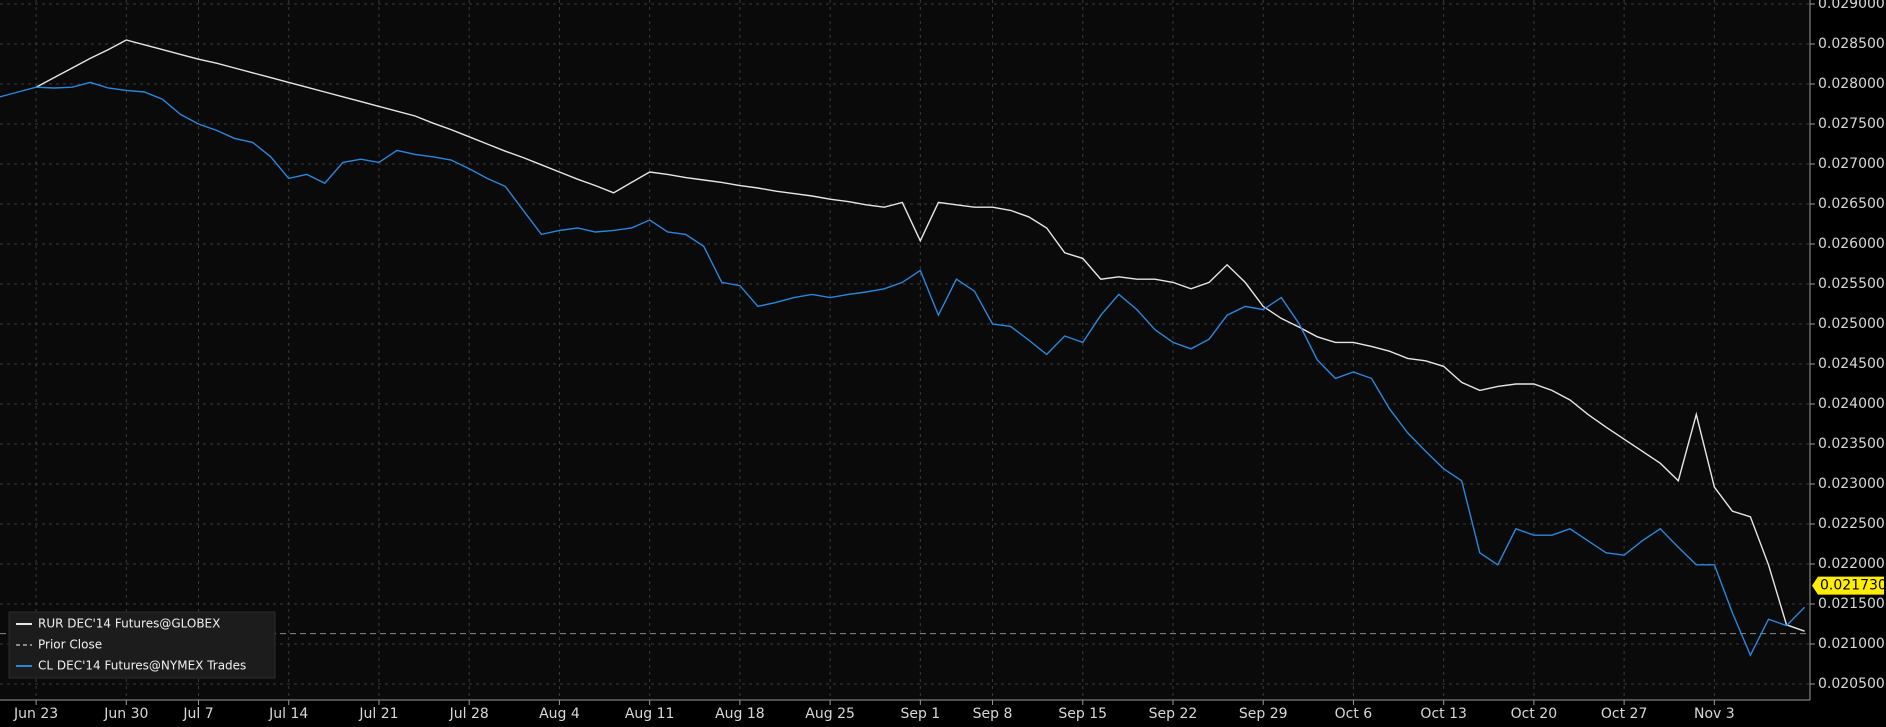 This screenshot has width=1886, height=727. I want to click on y-tick-label: 0.022000, so click(1851, 564).